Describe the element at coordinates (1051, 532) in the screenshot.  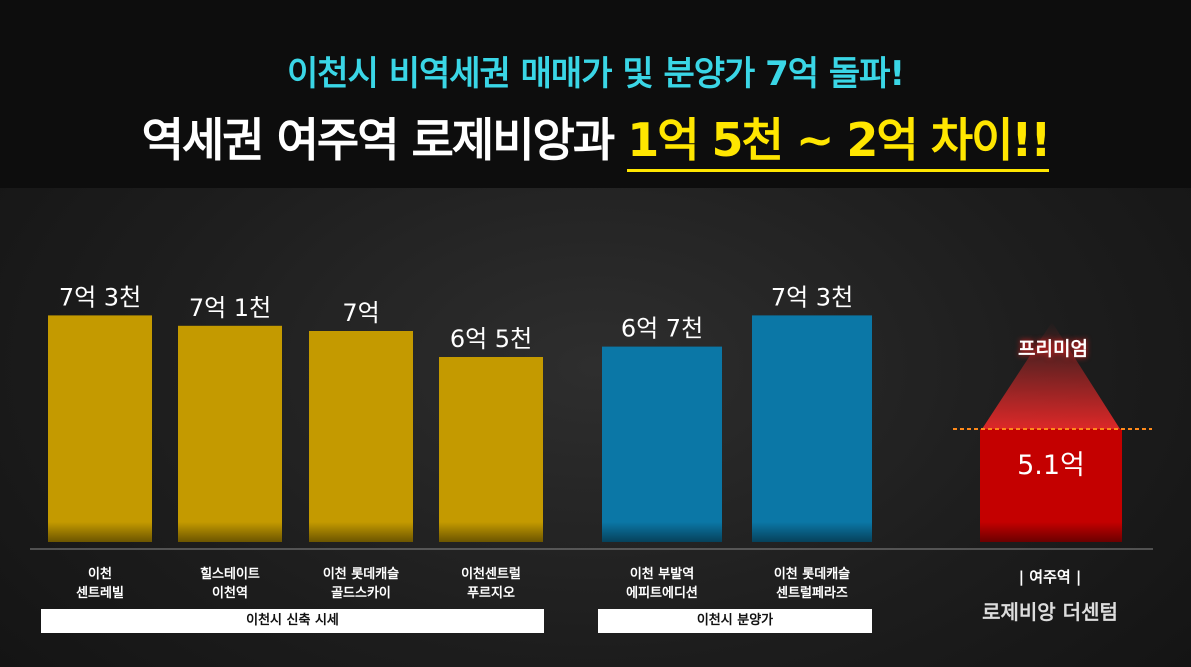
I see `highlight-bar-shade` at that location.